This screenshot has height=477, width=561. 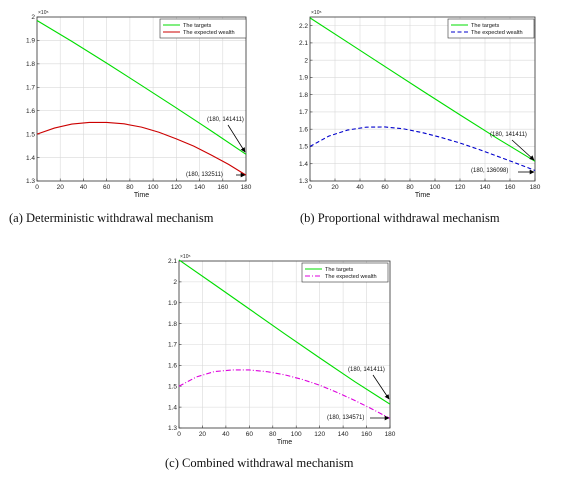 What do you see at coordinates (303, 26) in the screenshot?
I see `y-tick-label: 2.2` at bounding box center [303, 26].